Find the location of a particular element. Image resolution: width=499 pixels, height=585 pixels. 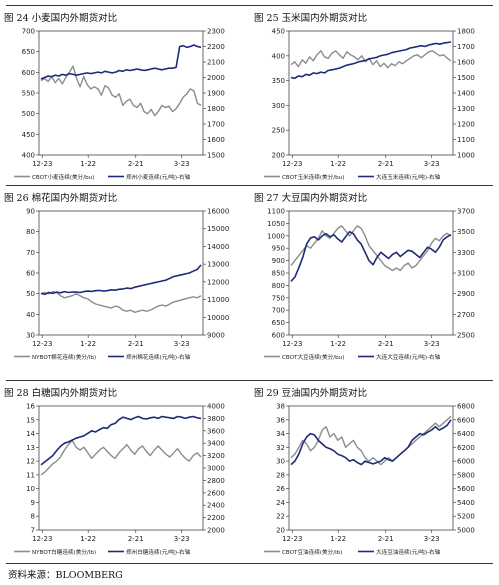

left-tick-label: 38 is located at coordinates (280, 407).